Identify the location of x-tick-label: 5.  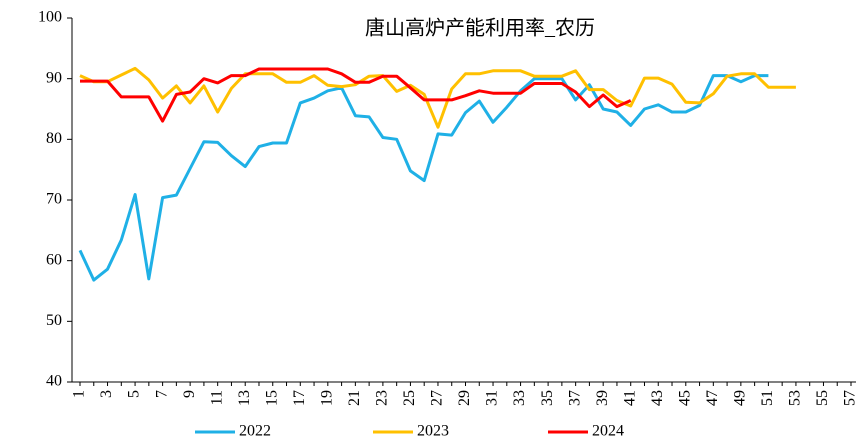
(134, 394).